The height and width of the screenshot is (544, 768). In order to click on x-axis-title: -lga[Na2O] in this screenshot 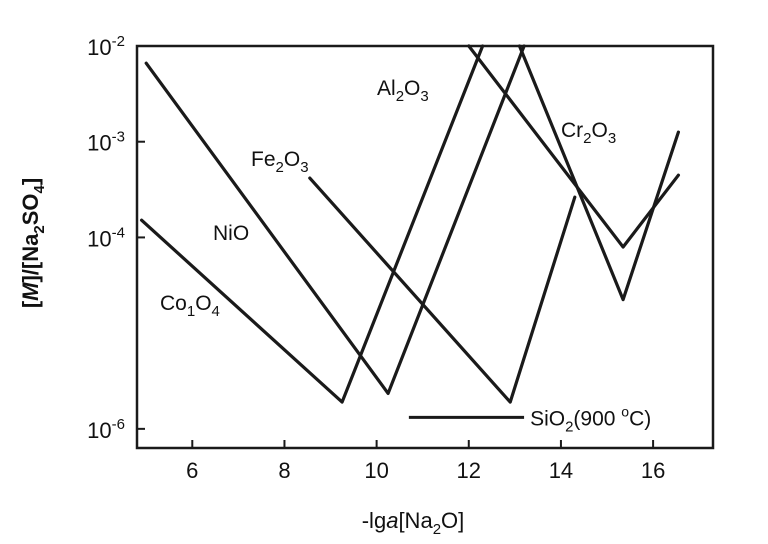, I will do `click(413, 523)`.